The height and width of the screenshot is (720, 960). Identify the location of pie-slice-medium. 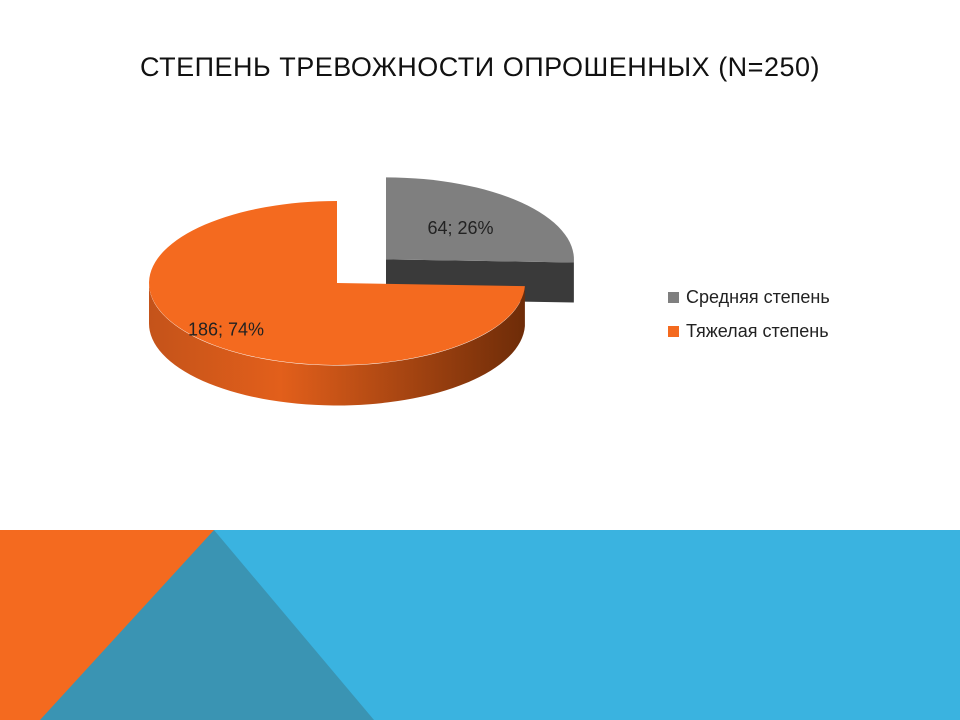
(480, 220).